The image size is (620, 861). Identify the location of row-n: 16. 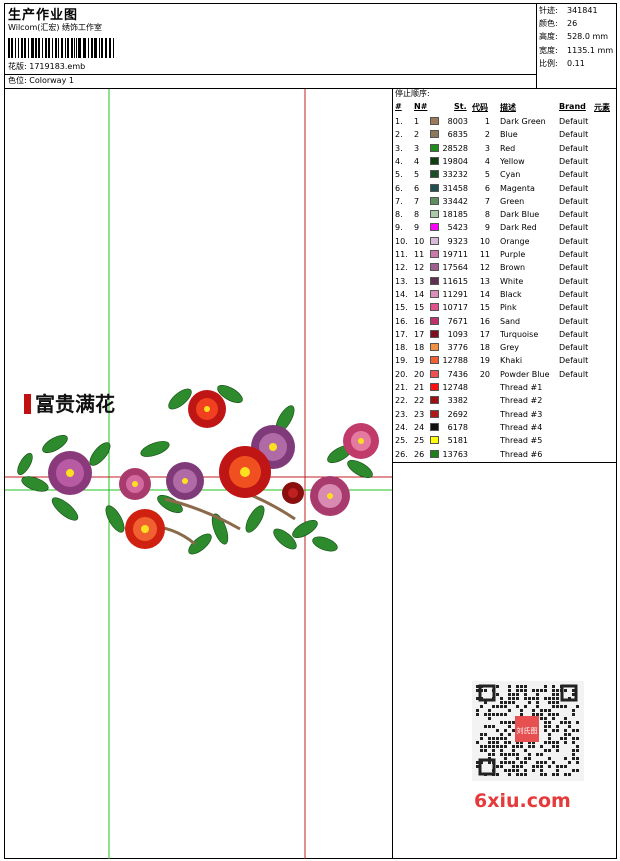
(419, 321).